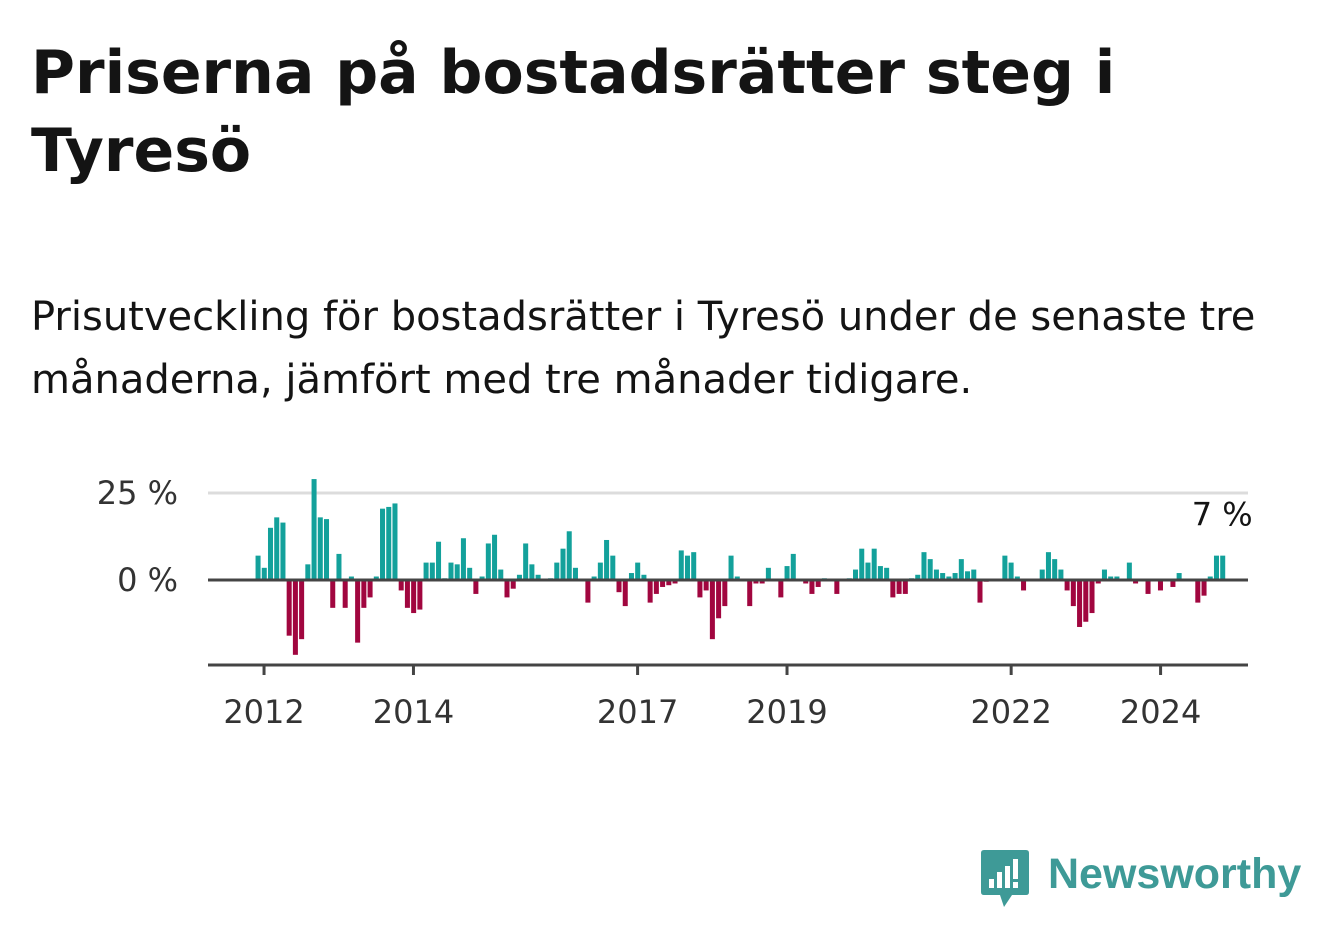 The height and width of the screenshot is (939, 1322). I want to click on x-tick-label: 2024, so click(1160, 712).